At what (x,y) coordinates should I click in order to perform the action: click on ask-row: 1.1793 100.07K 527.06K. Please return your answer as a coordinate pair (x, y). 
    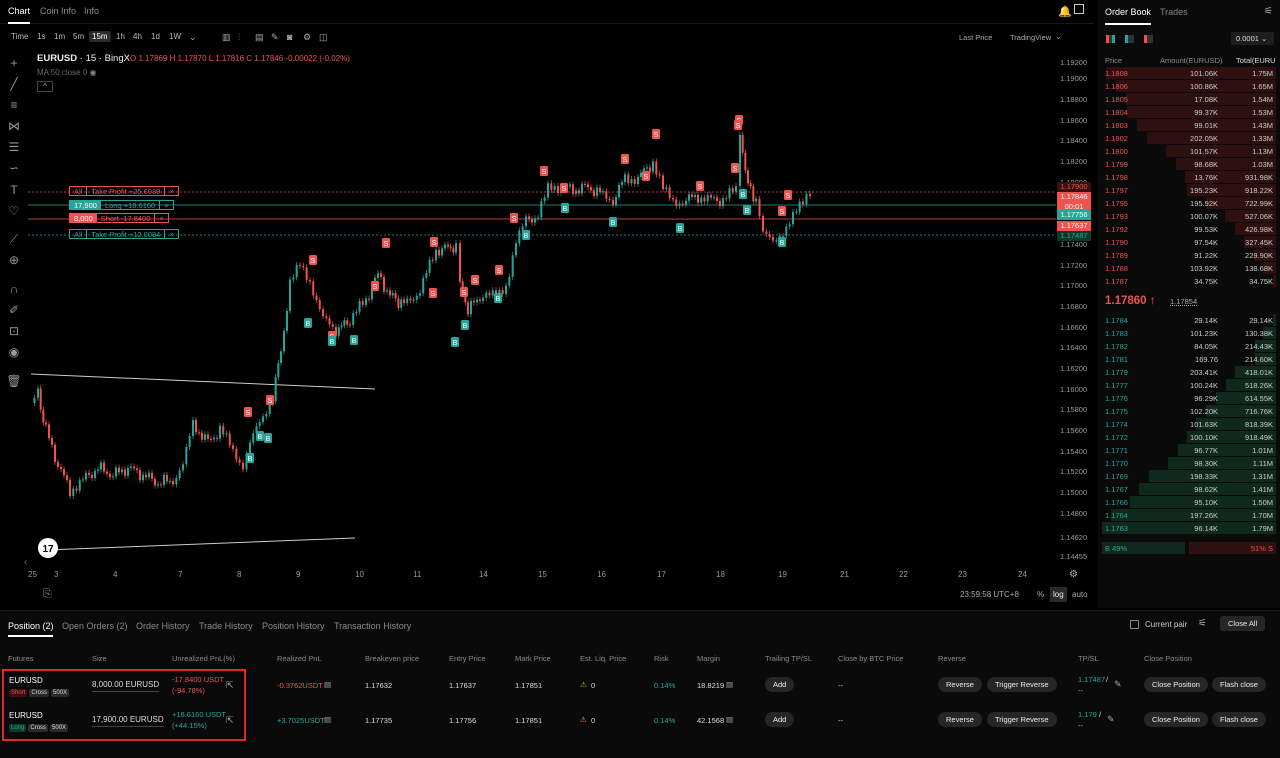
    Looking at the image, I should click on (1189, 216).